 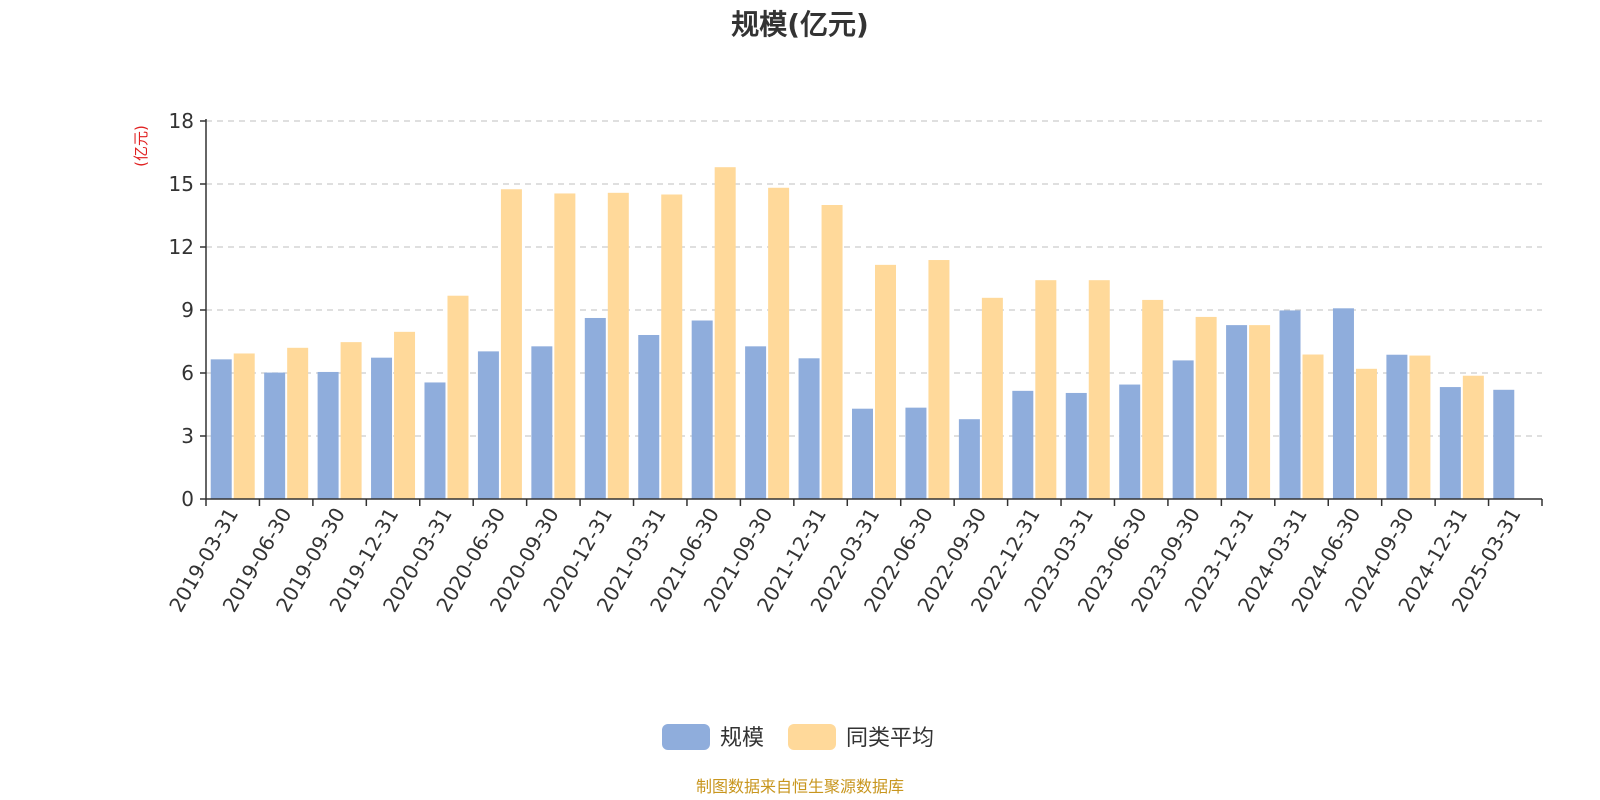 I want to click on legend: 规模 同类平均, so click(x=798, y=737).